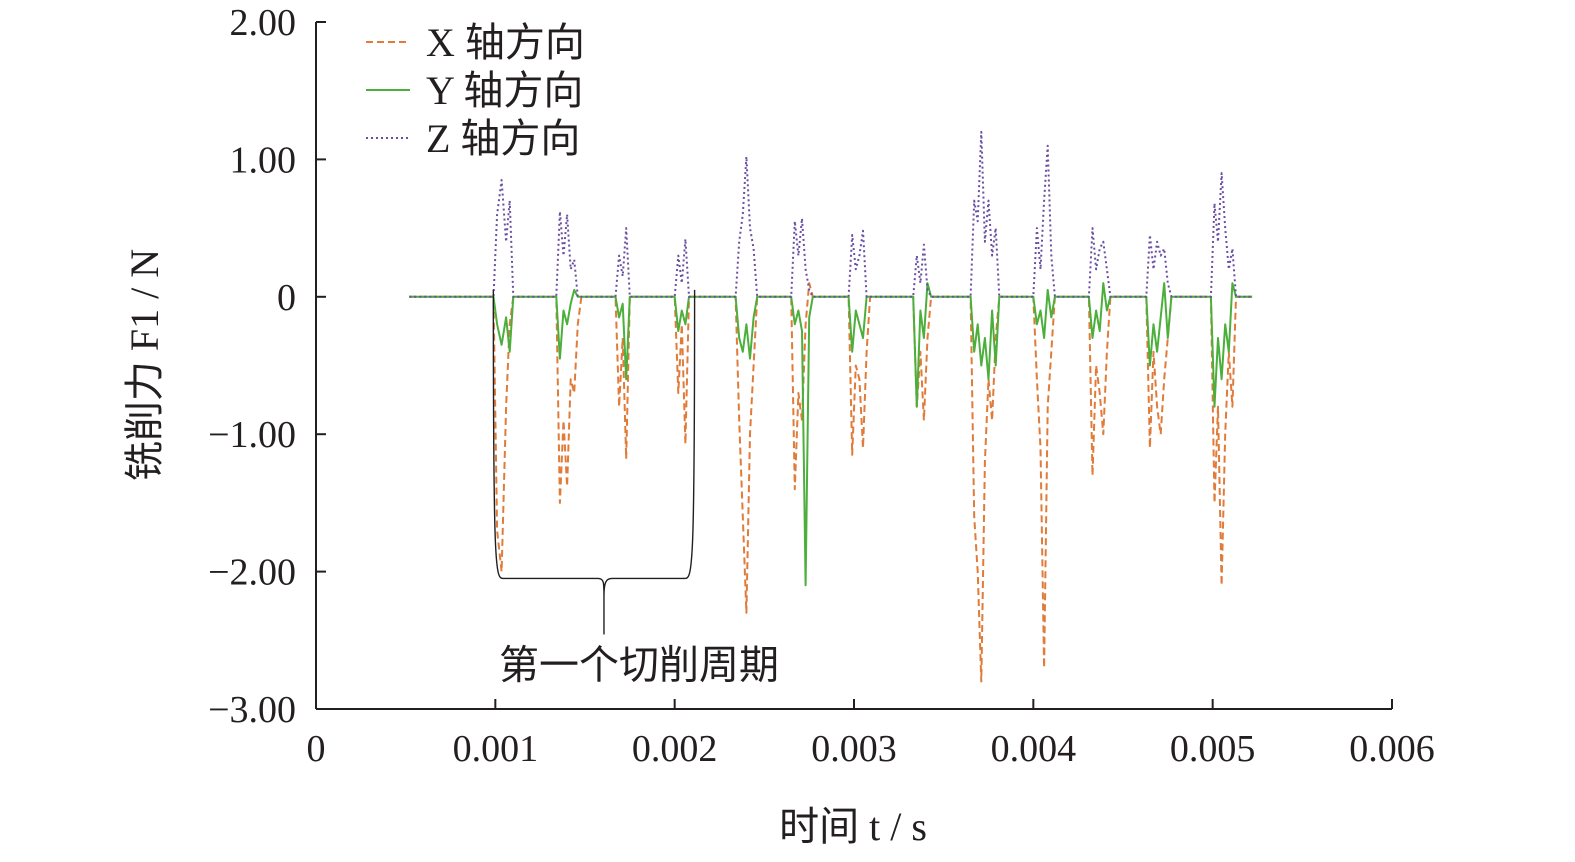 The width and height of the screenshot is (1575, 862). What do you see at coordinates (639, 664) in the screenshot?
I see `annotation-label: 第一个切削周期` at bounding box center [639, 664].